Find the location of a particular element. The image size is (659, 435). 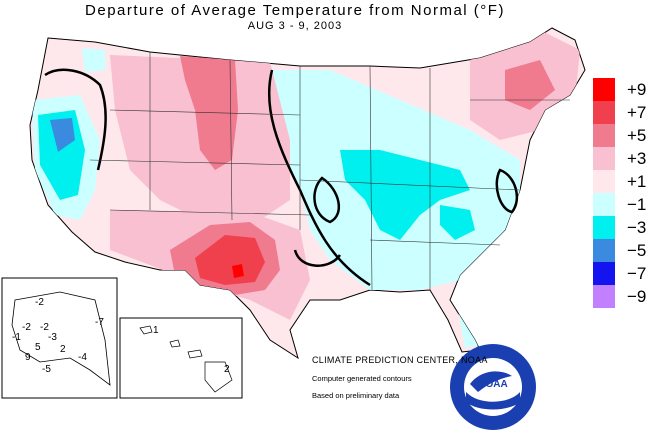

credit-agency: CLIMATE PREDICTION CENTER, NOAA is located at coordinates (400, 360).